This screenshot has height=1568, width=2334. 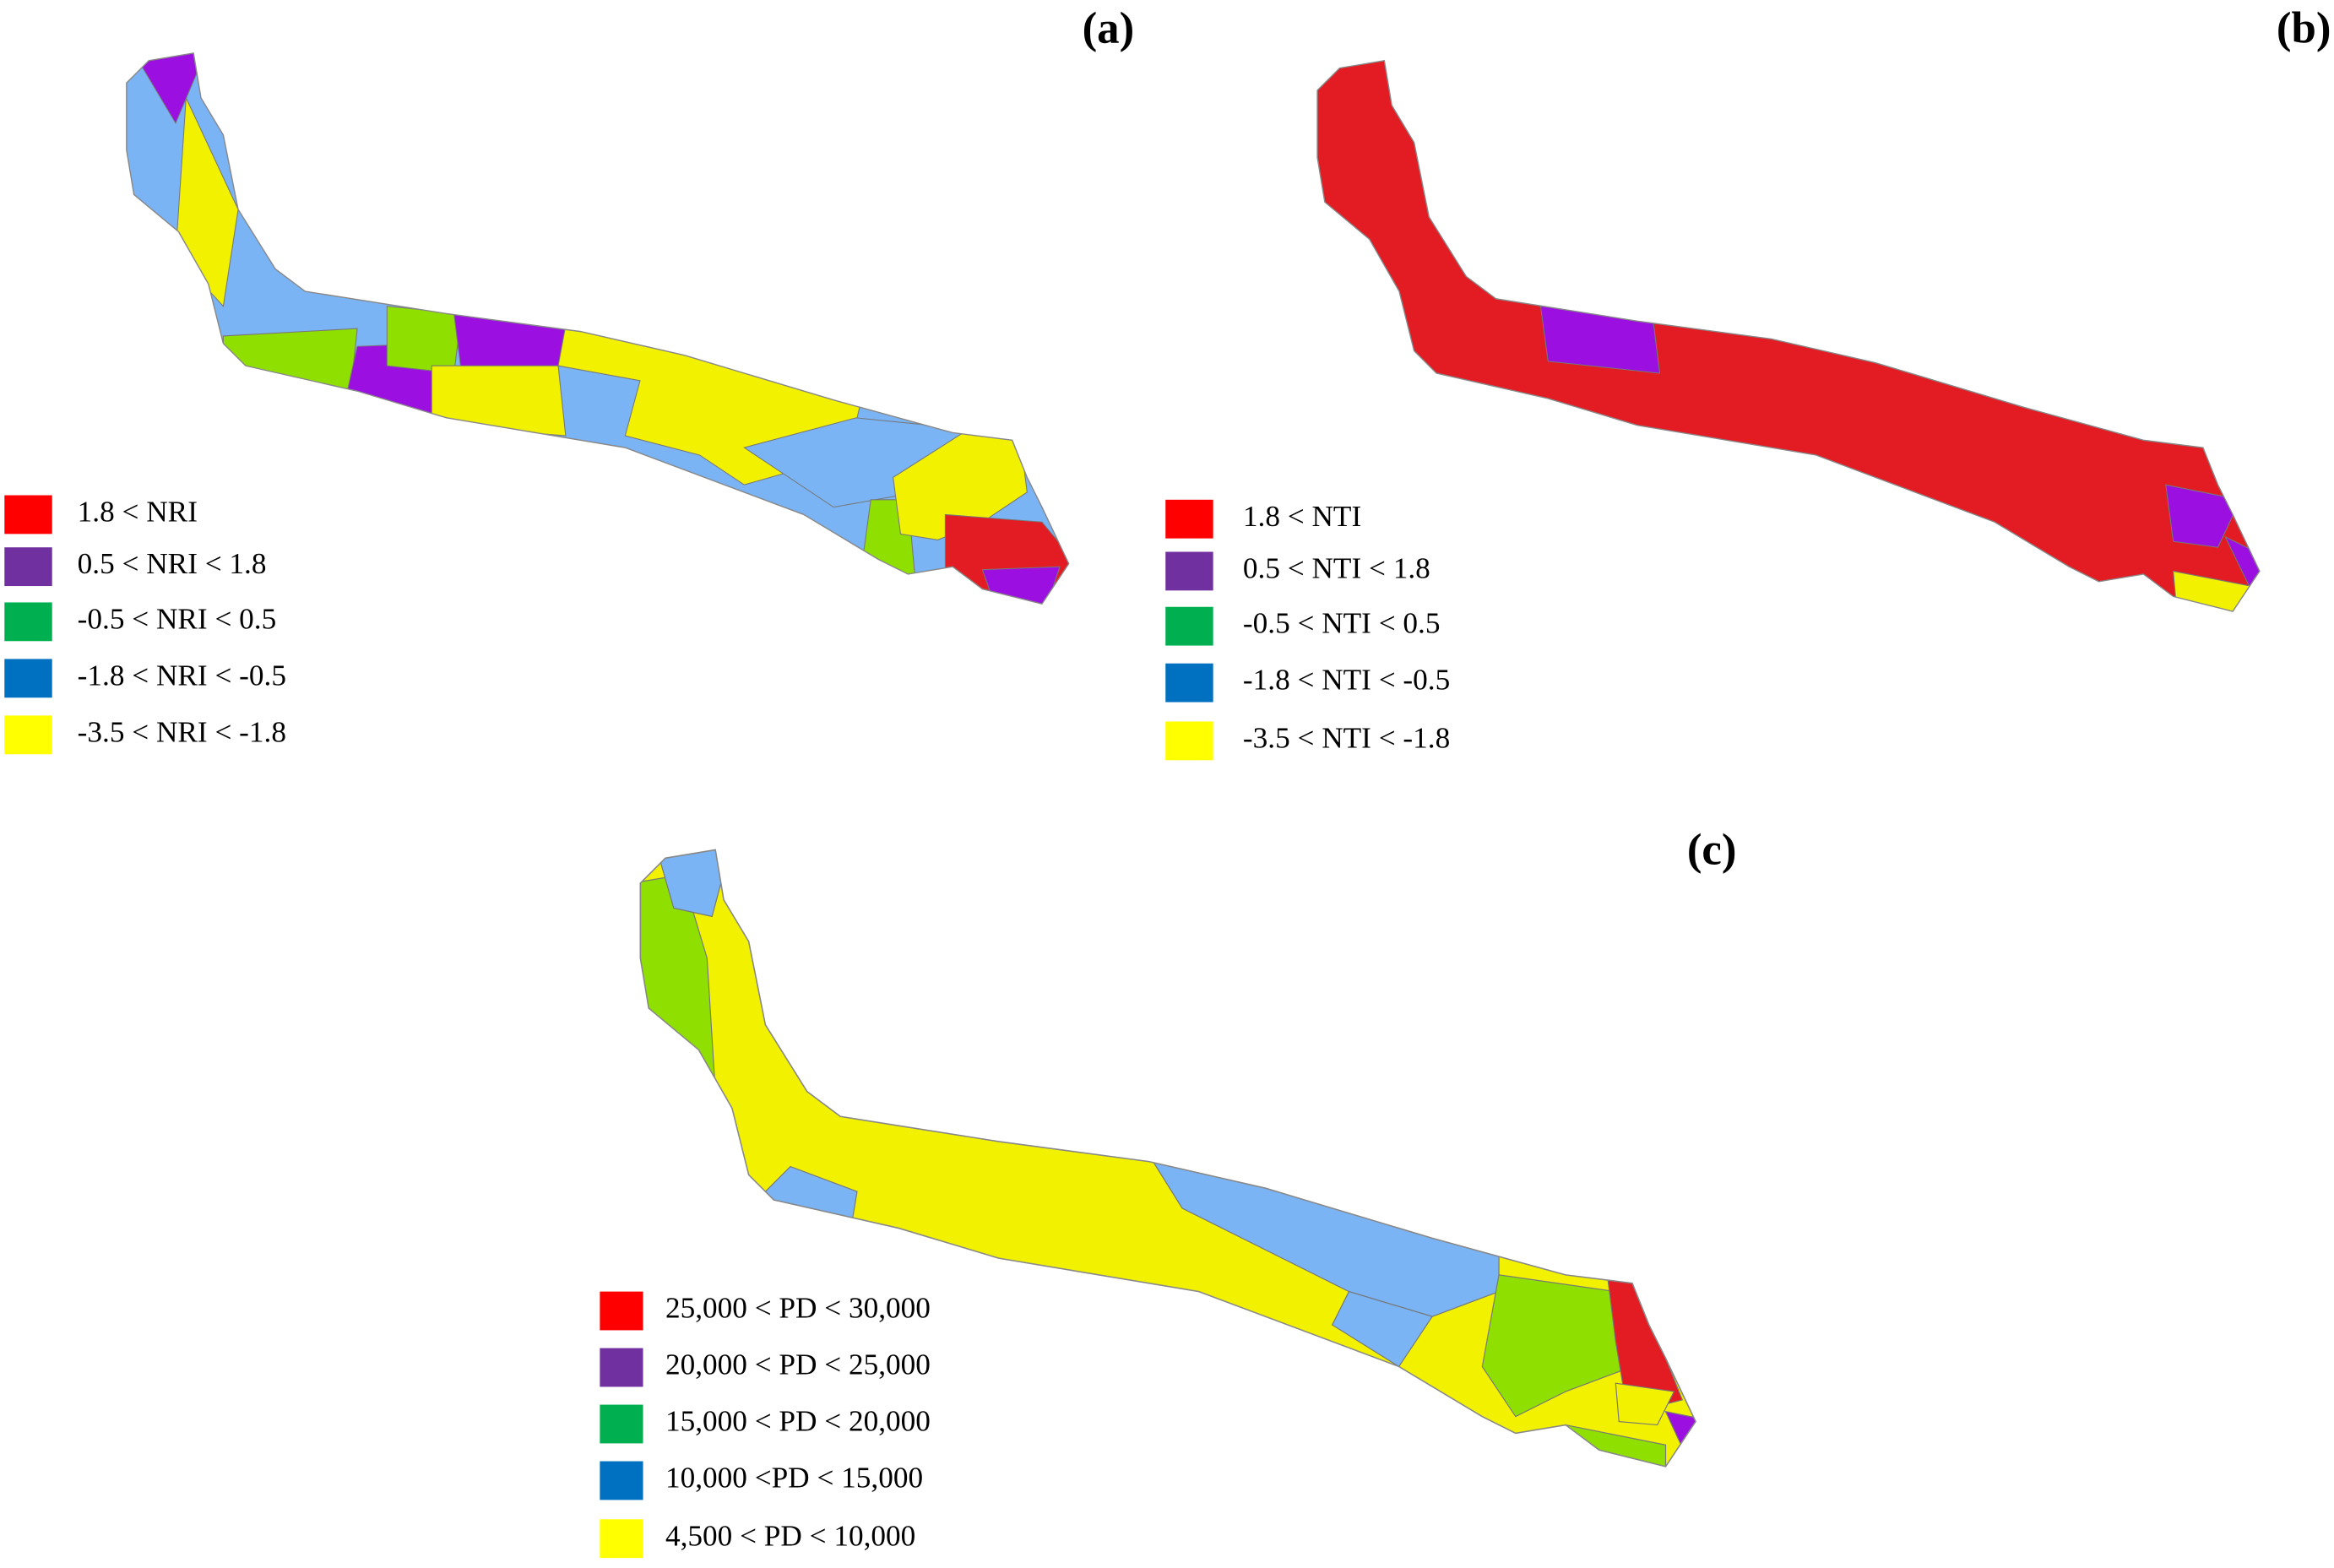 What do you see at coordinates (597, 328) in the screenshot?
I see `map-a` at bounding box center [597, 328].